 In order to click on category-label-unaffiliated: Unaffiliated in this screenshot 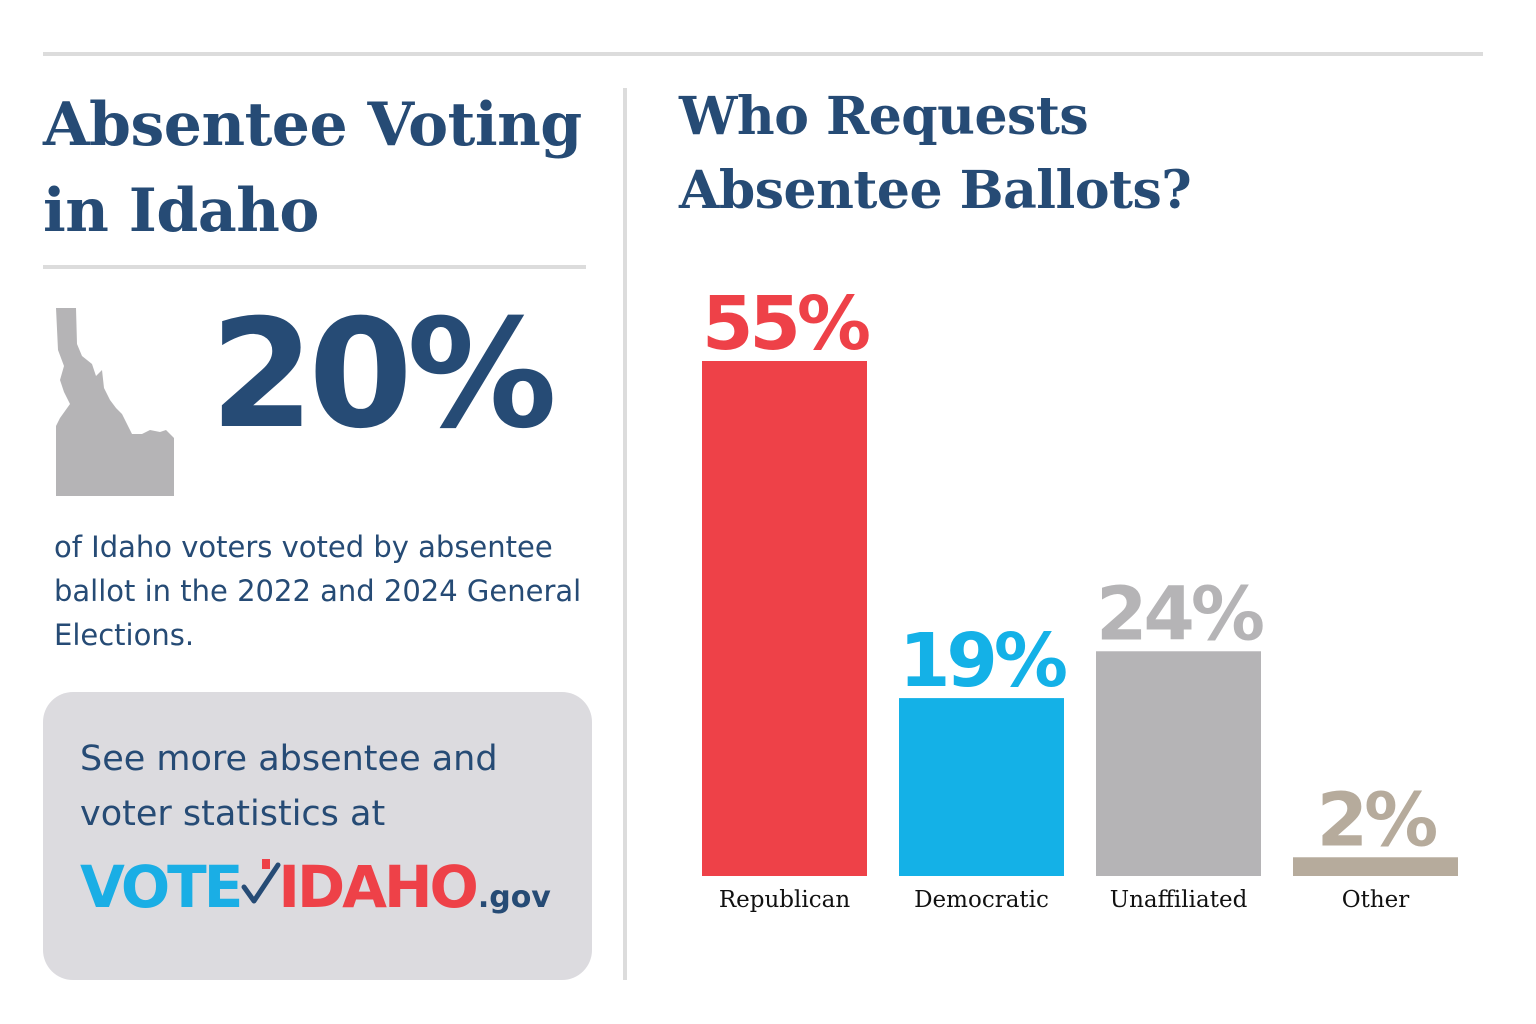, I will do `click(1179, 900)`.